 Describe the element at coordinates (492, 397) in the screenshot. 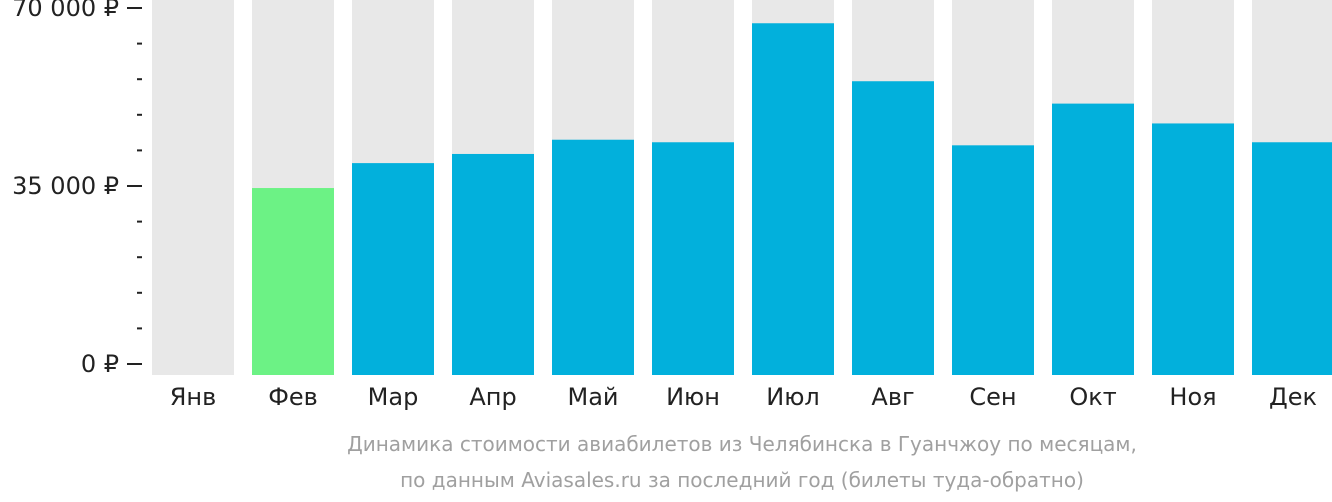

I see `x-tick-label: Апр` at that location.